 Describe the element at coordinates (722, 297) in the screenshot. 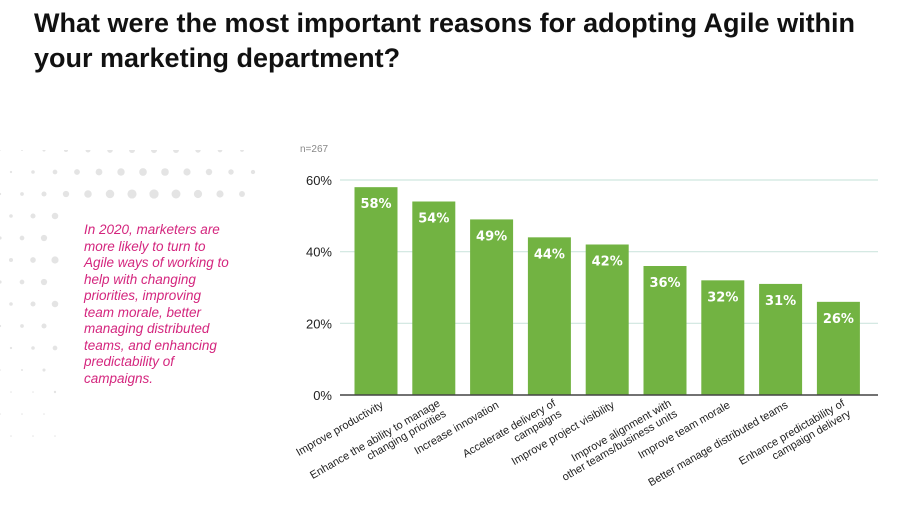

I see `data-label: 32%` at that location.